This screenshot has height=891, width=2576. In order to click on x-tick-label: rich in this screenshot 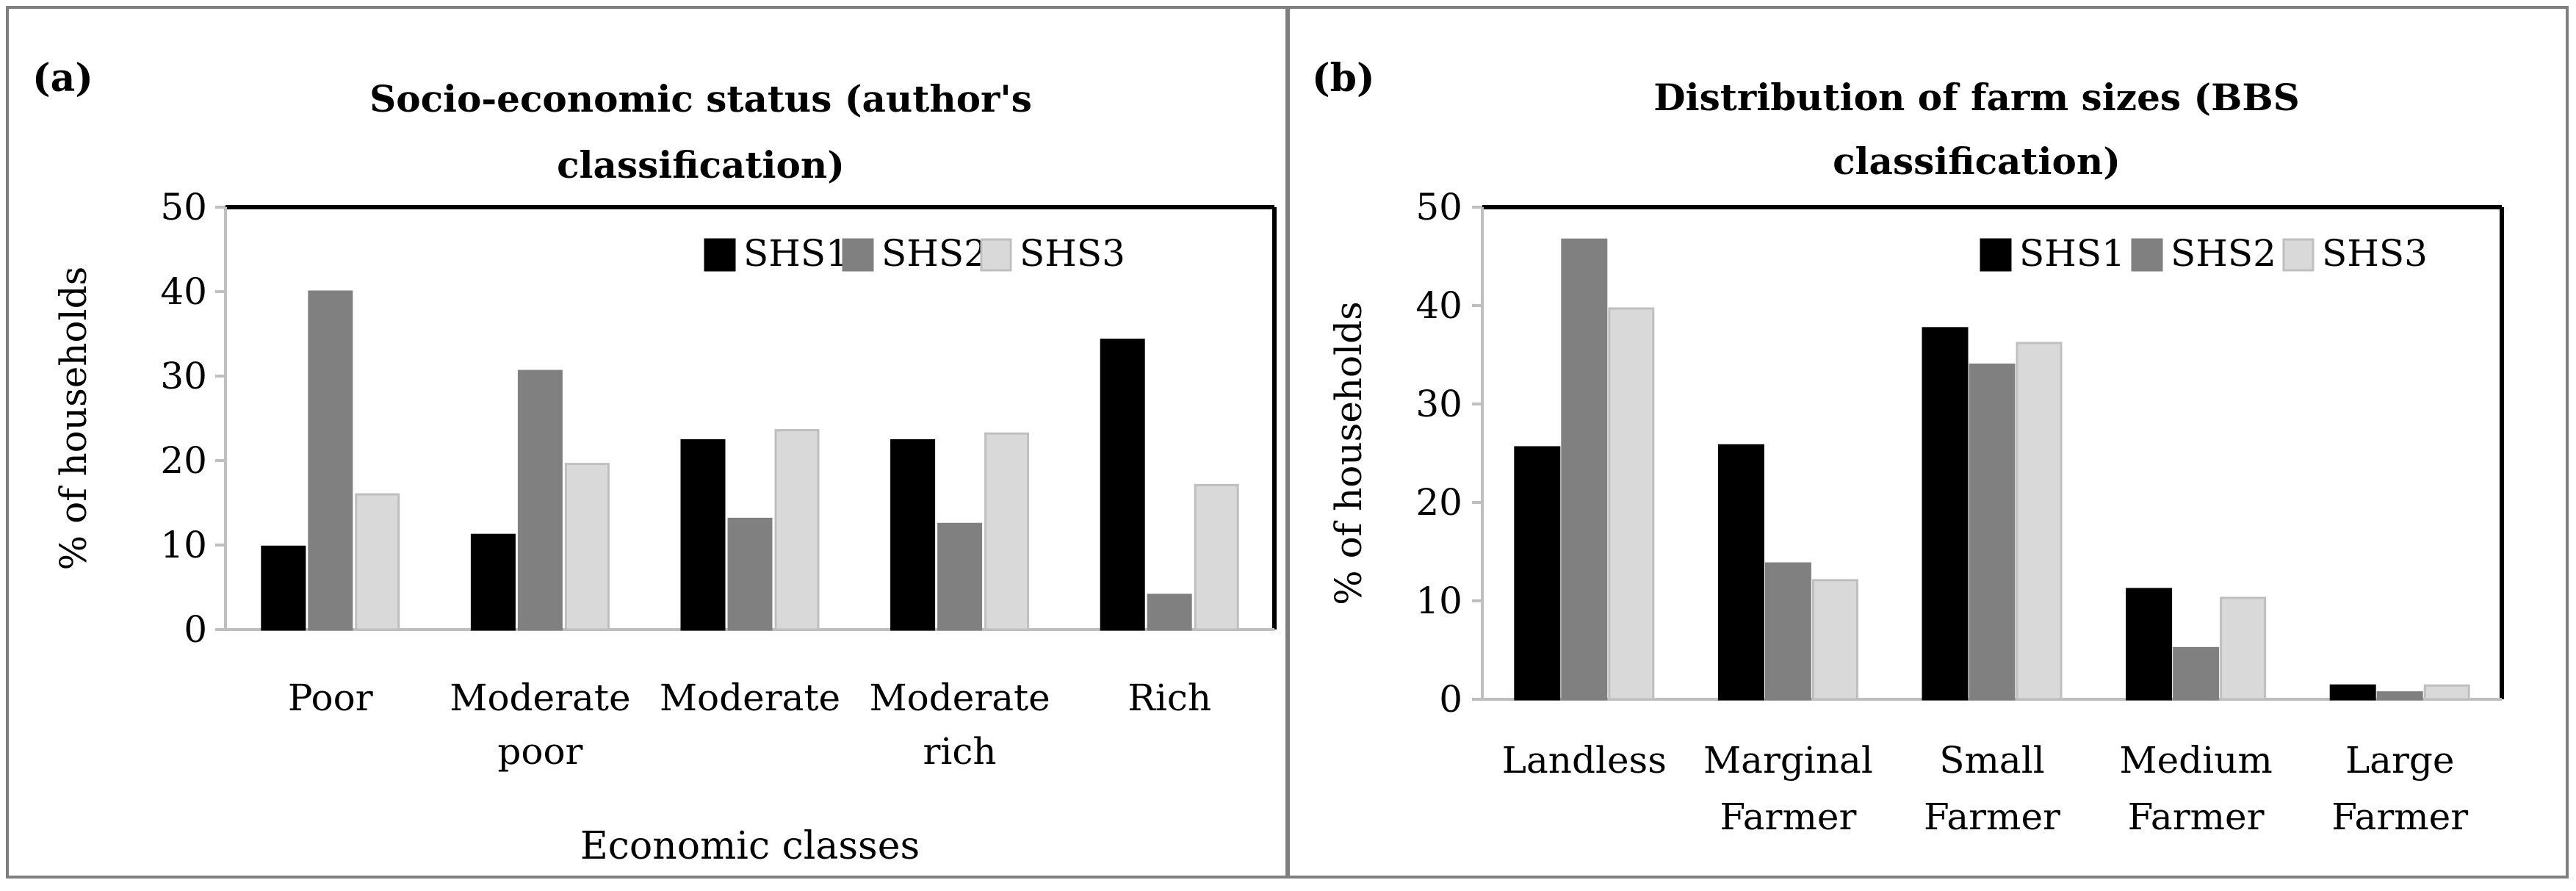, I will do `click(960, 751)`.